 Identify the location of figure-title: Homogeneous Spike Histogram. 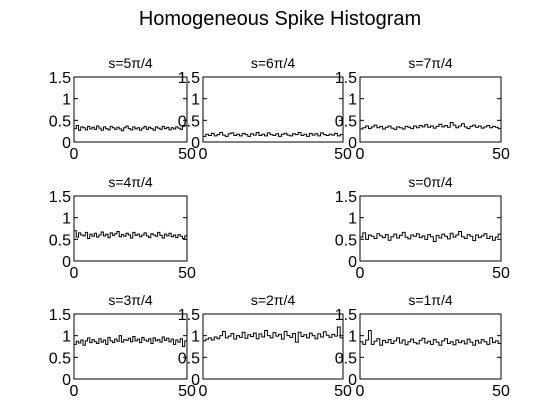
(280, 19).